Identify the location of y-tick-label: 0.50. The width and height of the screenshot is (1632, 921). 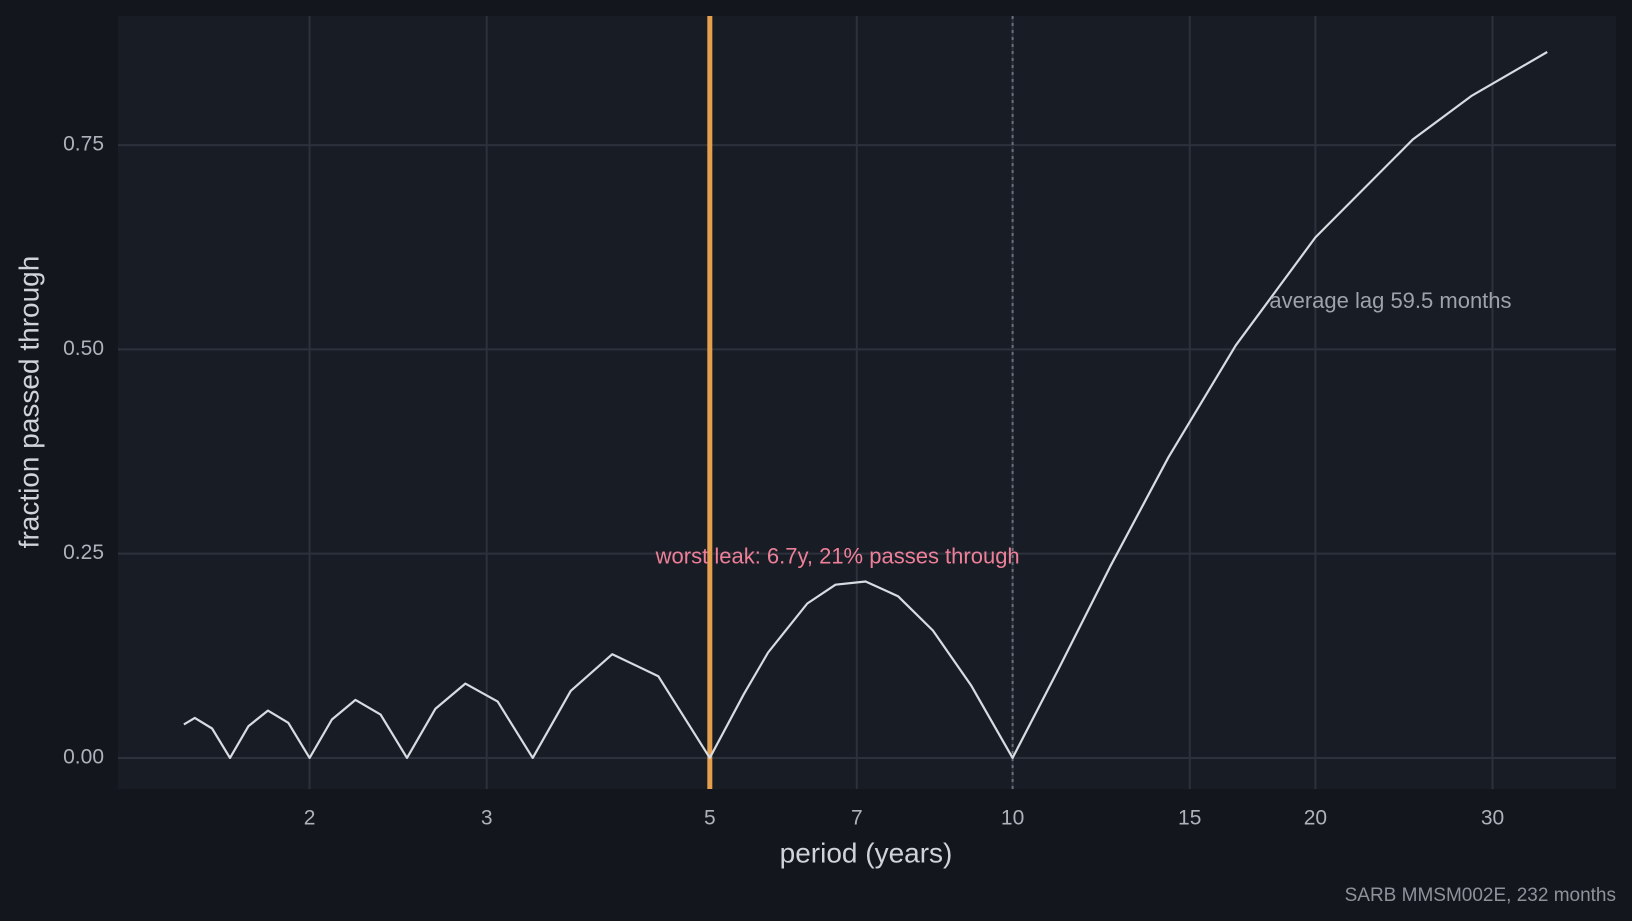
(83, 348).